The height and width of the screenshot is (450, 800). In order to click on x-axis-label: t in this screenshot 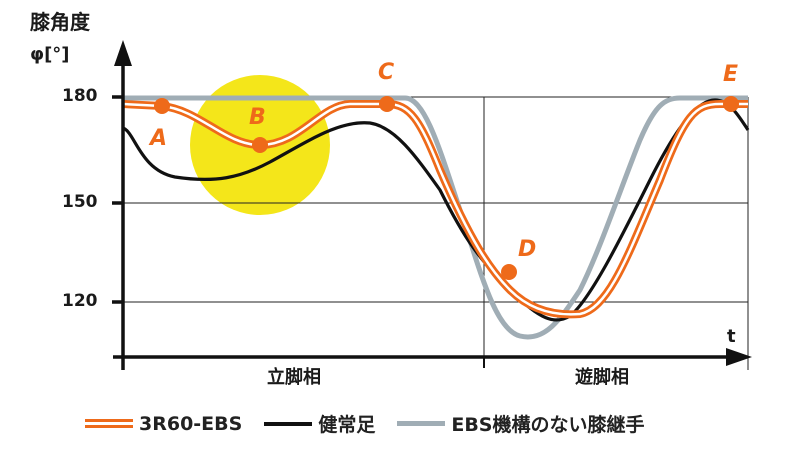, I will do `click(731, 336)`.